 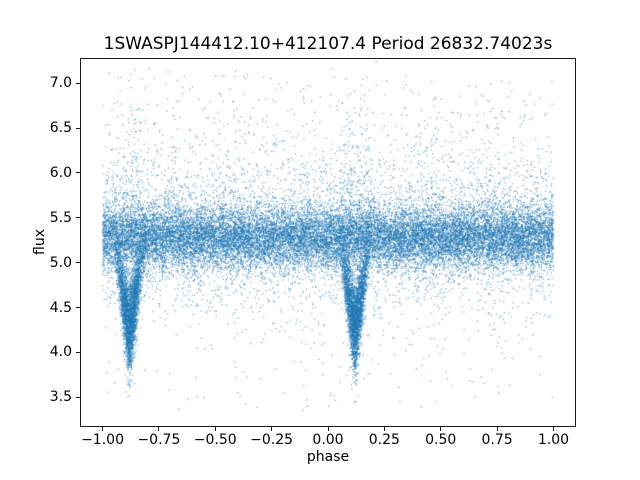 What do you see at coordinates (60, 352) in the screenshot?
I see `y-tick-label: 4.0` at bounding box center [60, 352].